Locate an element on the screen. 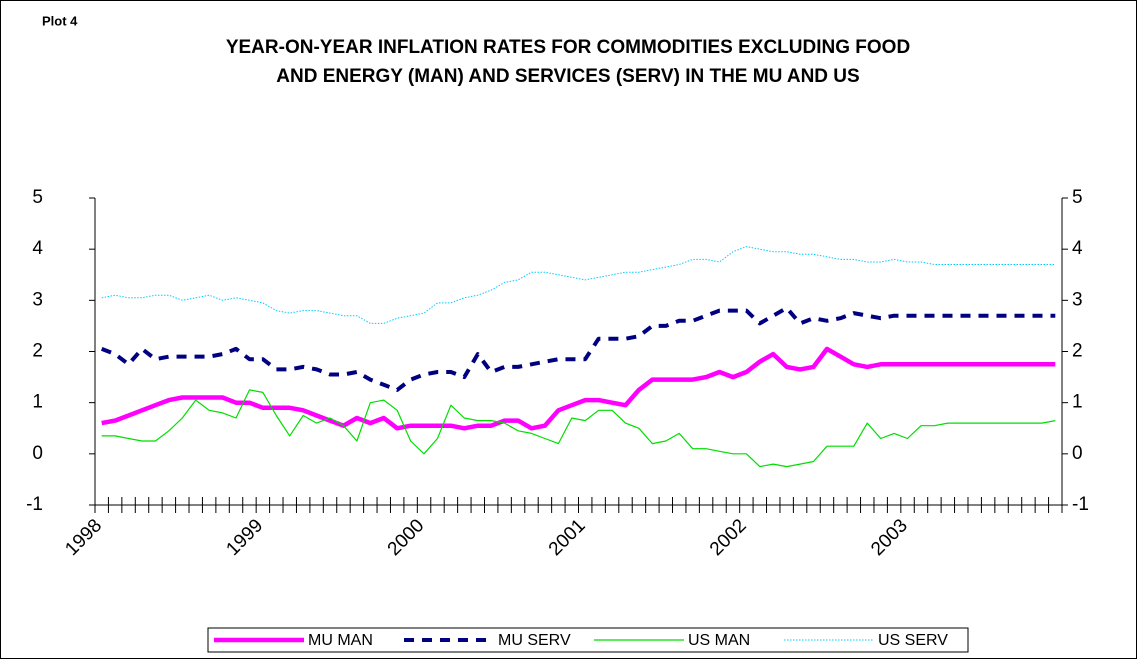  legend-label: MU MAN is located at coordinates (340, 640).